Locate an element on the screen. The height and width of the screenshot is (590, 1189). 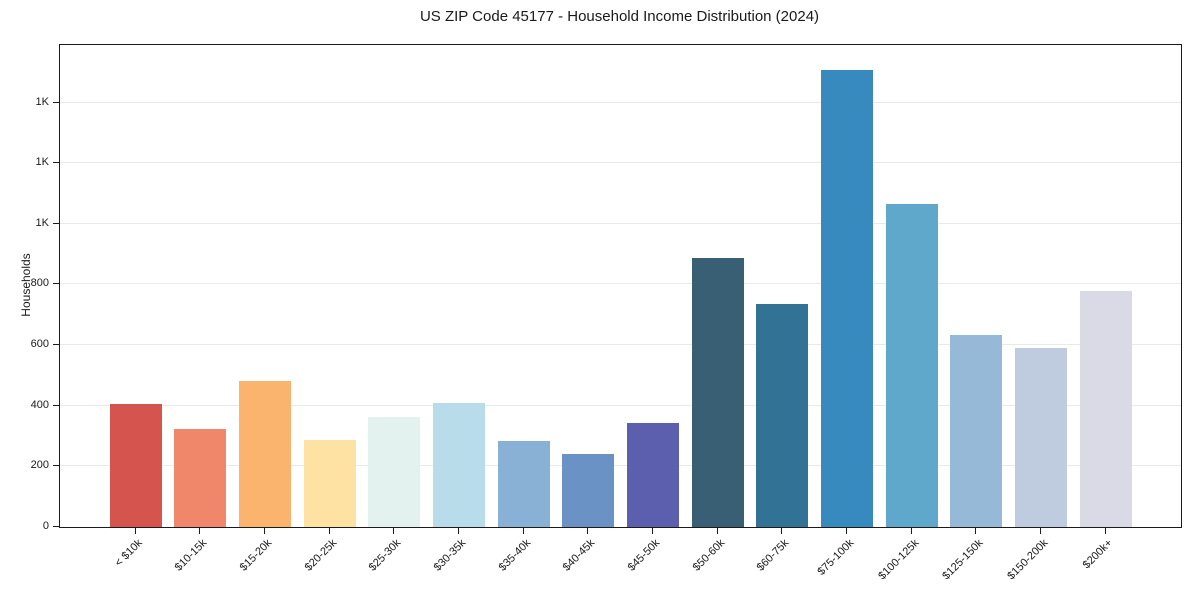
x-tick-label: $20-25k is located at coordinates (320, 555).